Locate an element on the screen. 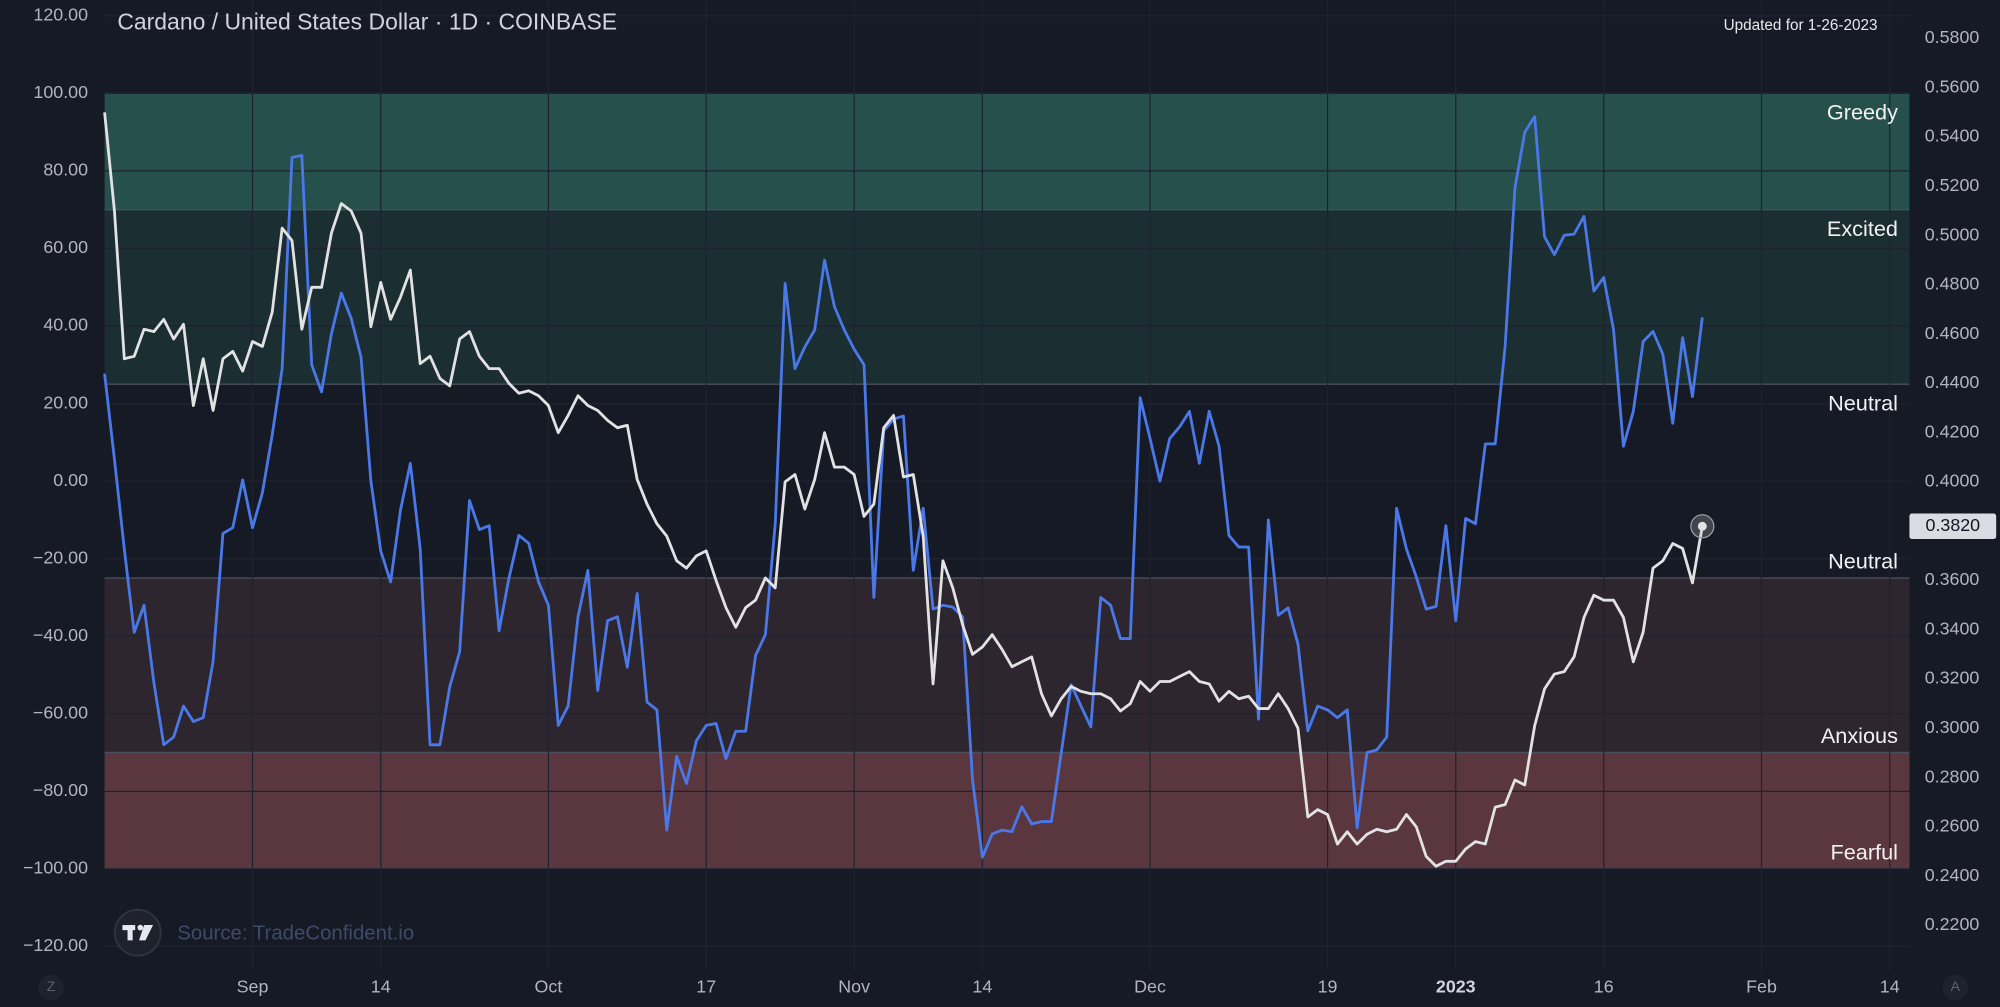 The height and width of the screenshot is (1007, 2000). x-tick-label: Feb is located at coordinates (1761, 986).